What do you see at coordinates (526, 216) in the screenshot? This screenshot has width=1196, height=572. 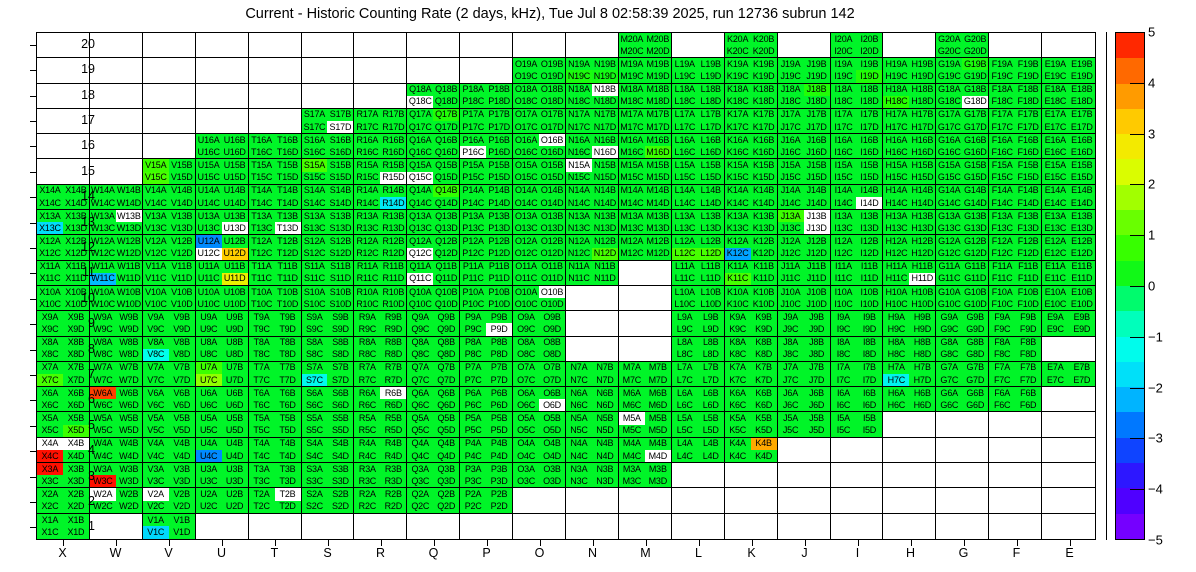 I see `pmt-O13A: O13A` at bounding box center [526, 216].